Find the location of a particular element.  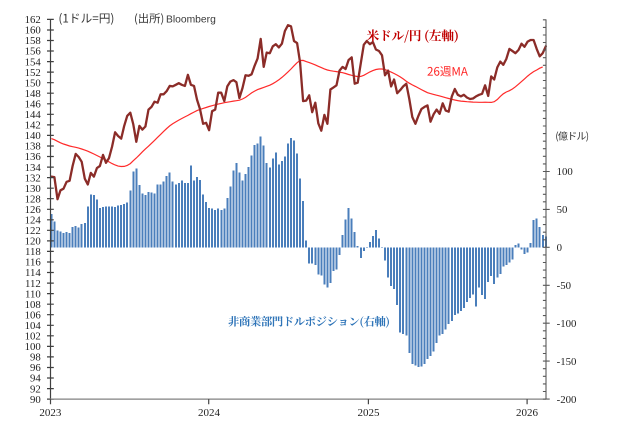

svg-text: 140 is located at coordinates (33, 136).